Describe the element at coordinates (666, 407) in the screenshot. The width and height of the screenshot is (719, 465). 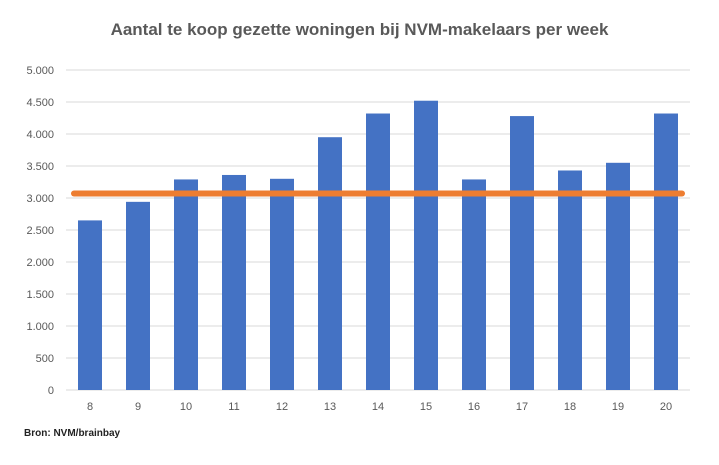
I see `x-tick-label: 20` at that location.